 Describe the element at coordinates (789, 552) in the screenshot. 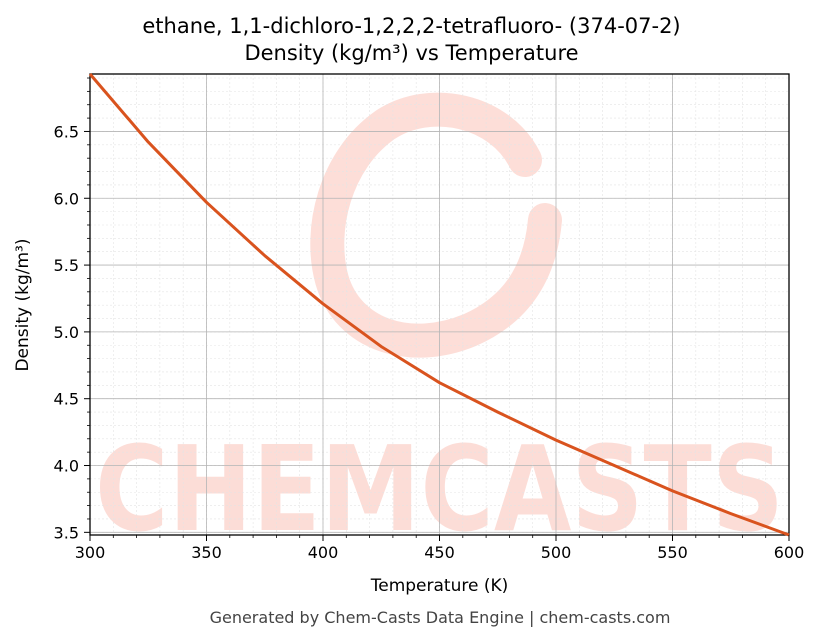

I see `x-tick-label: 600` at that location.